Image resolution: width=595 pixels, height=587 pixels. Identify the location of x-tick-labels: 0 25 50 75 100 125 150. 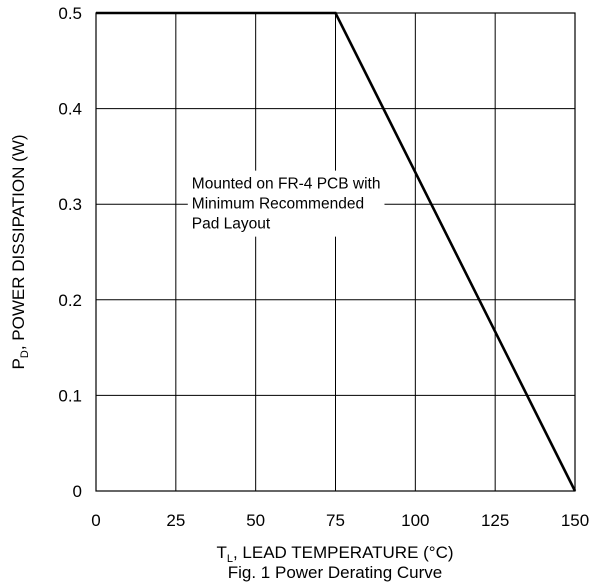
(340, 520).